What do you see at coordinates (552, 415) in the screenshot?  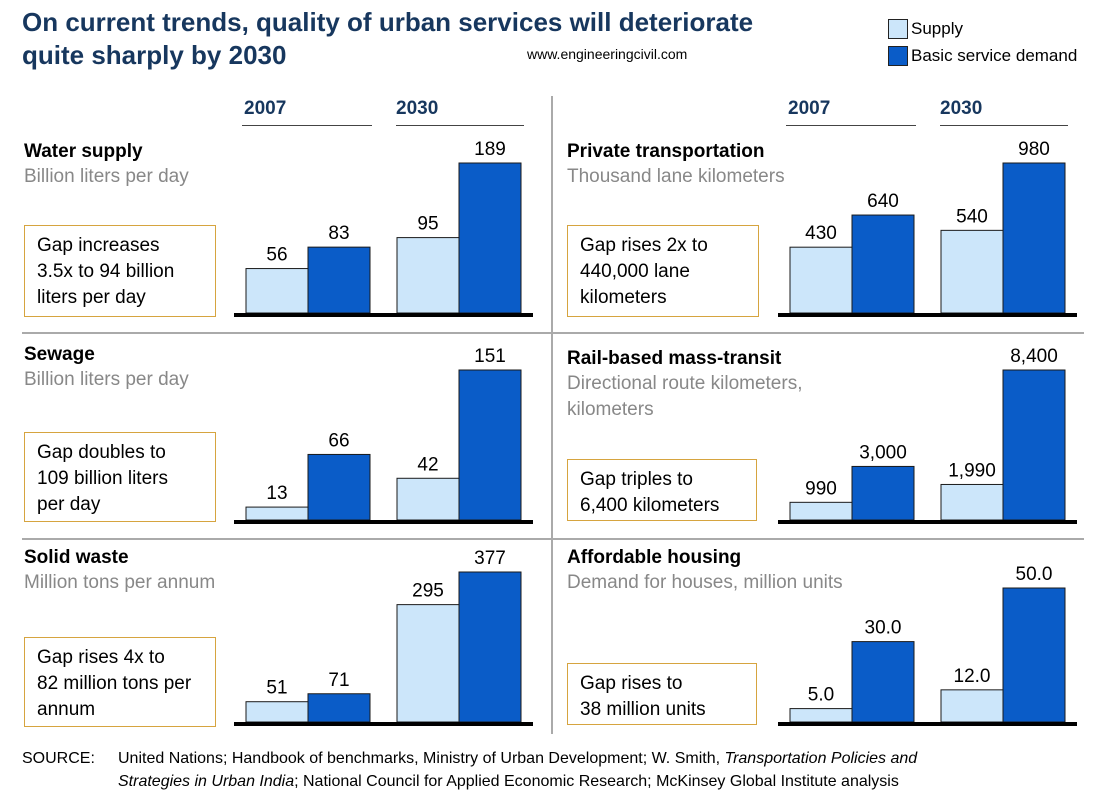 I see `vertical-divider` at bounding box center [552, 415].